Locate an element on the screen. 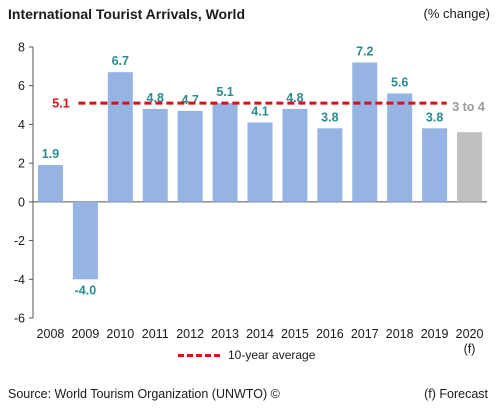 This screenshot has height=410, width=500. y-tick-label: -4 is located at coordinates (19, 280).